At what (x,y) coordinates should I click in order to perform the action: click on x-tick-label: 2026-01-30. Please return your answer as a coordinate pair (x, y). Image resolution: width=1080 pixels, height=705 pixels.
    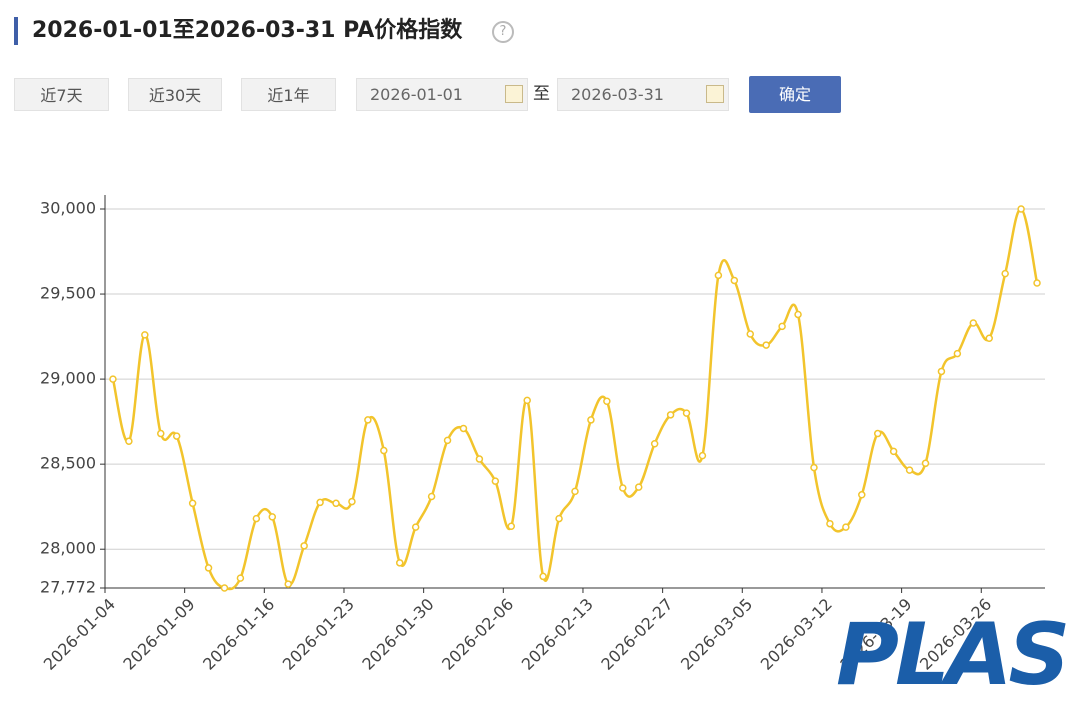
    Looking at the image, I should click on (397, 634).